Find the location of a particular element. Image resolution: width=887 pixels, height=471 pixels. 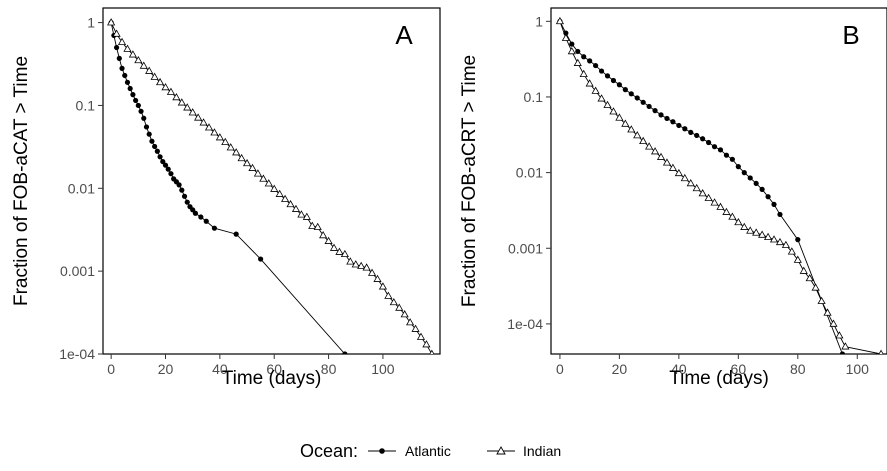

legend: Ocean: Atlantic Indian is located at coordinates (430, 451).